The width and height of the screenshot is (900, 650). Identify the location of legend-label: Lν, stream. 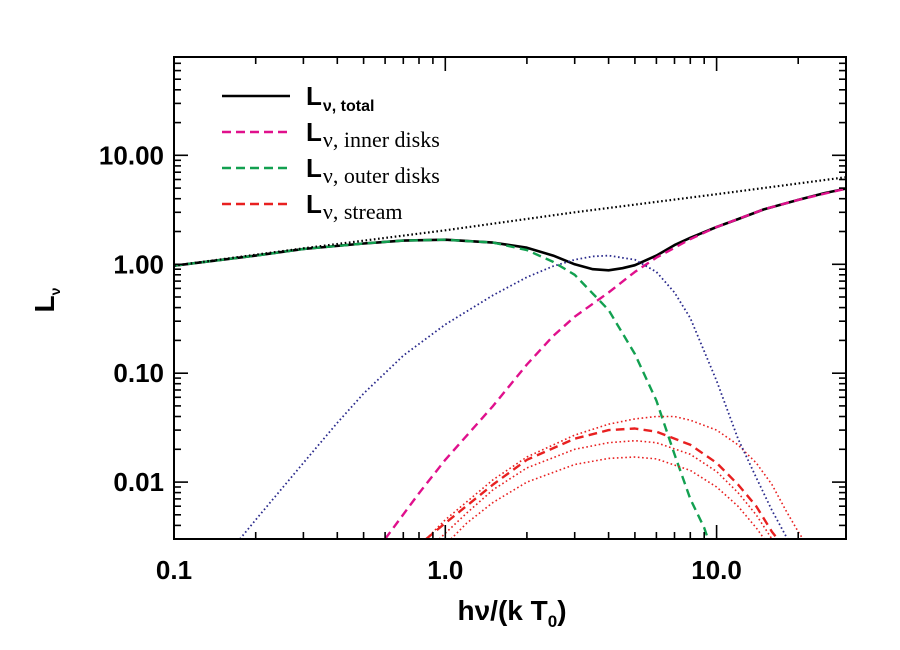
(354, 206).